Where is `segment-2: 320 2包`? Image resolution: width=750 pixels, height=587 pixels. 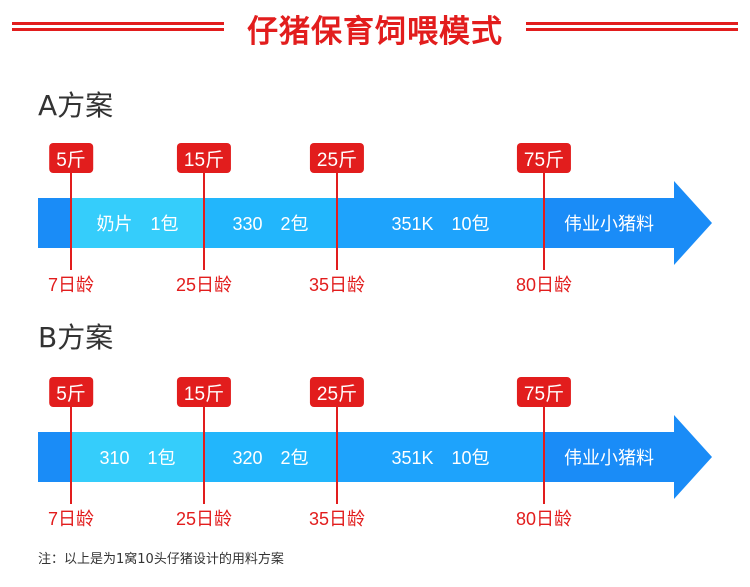
segment-2: 320 2包 is located at coordinates (270, 457).